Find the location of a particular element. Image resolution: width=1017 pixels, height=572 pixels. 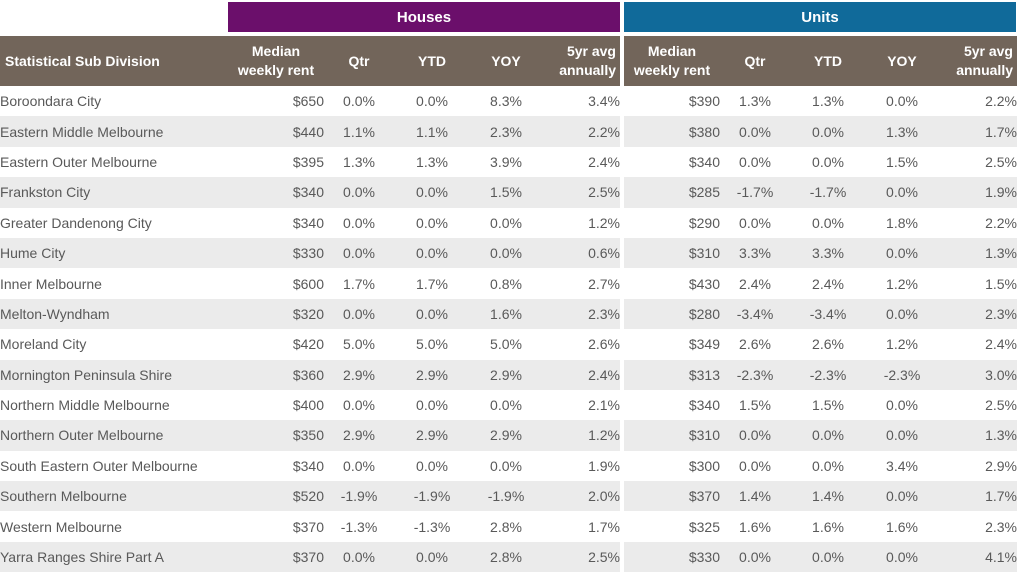

houses-yoy-cell: 2.9% is located at coordinates (506, 435).